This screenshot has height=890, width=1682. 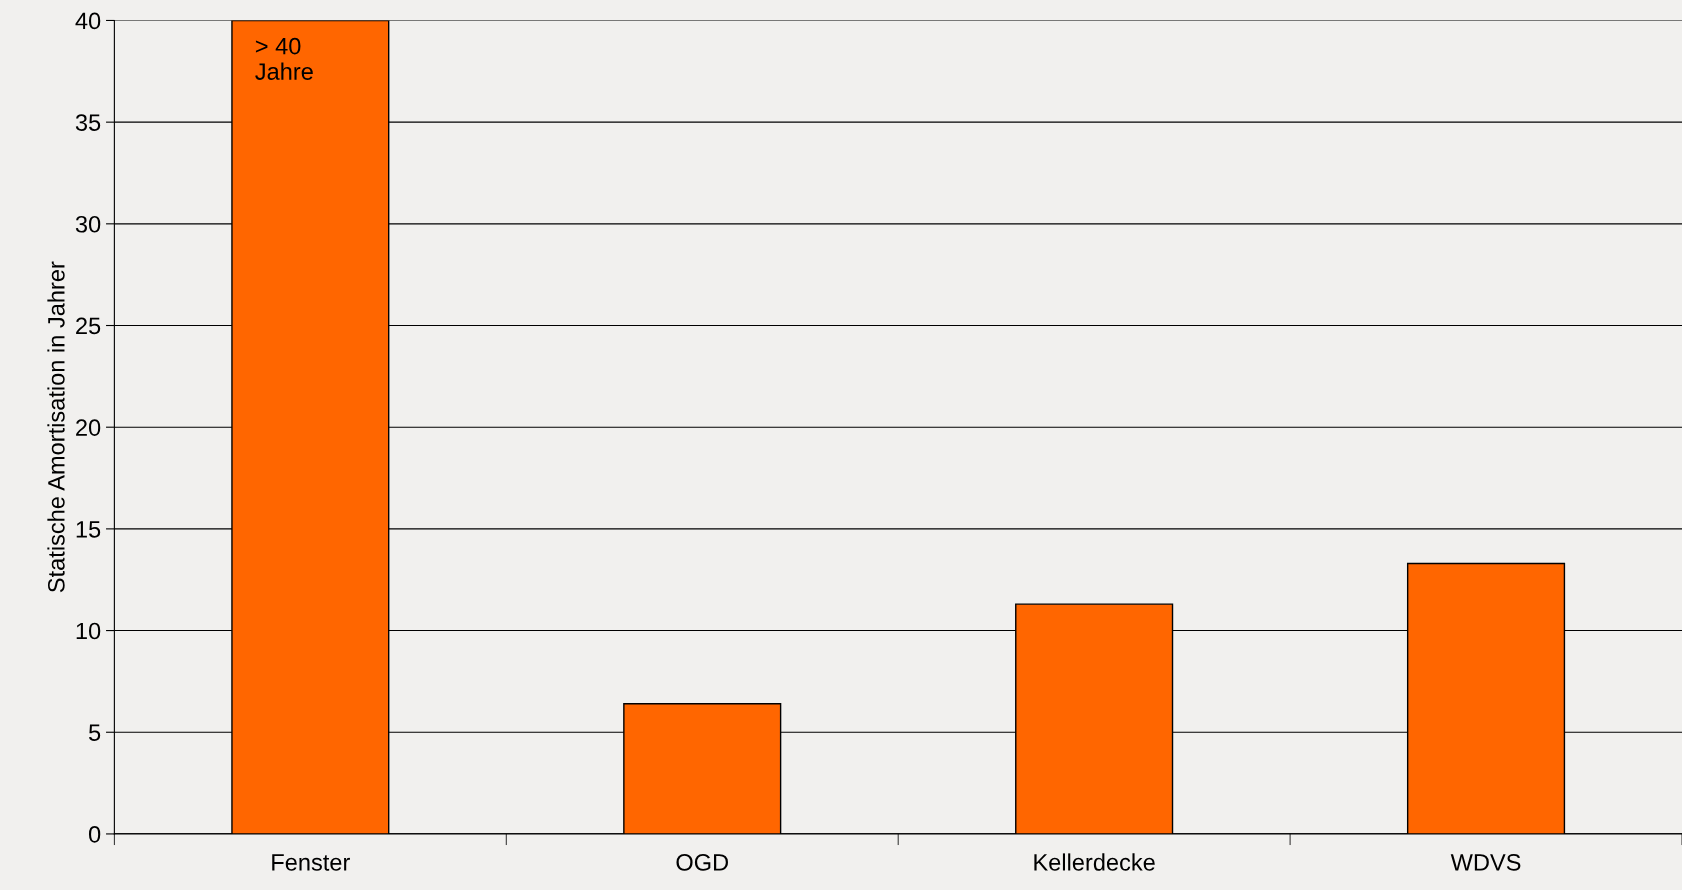 I want to click on y-tick-label: 25, so click(x=88, y=326).